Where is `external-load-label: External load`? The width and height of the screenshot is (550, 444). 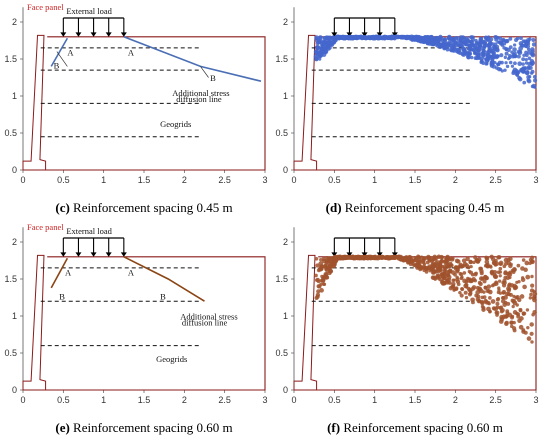 external-load-label: External load is located at coordinates (89, 11).